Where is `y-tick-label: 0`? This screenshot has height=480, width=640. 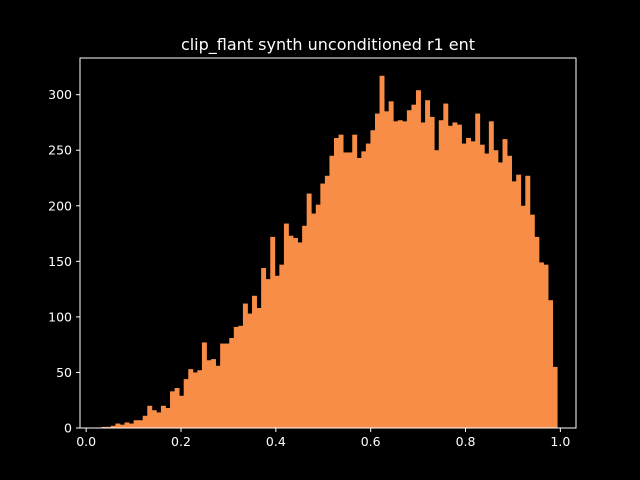
y-tick-label: 0 is located at coordinates (68, 428).